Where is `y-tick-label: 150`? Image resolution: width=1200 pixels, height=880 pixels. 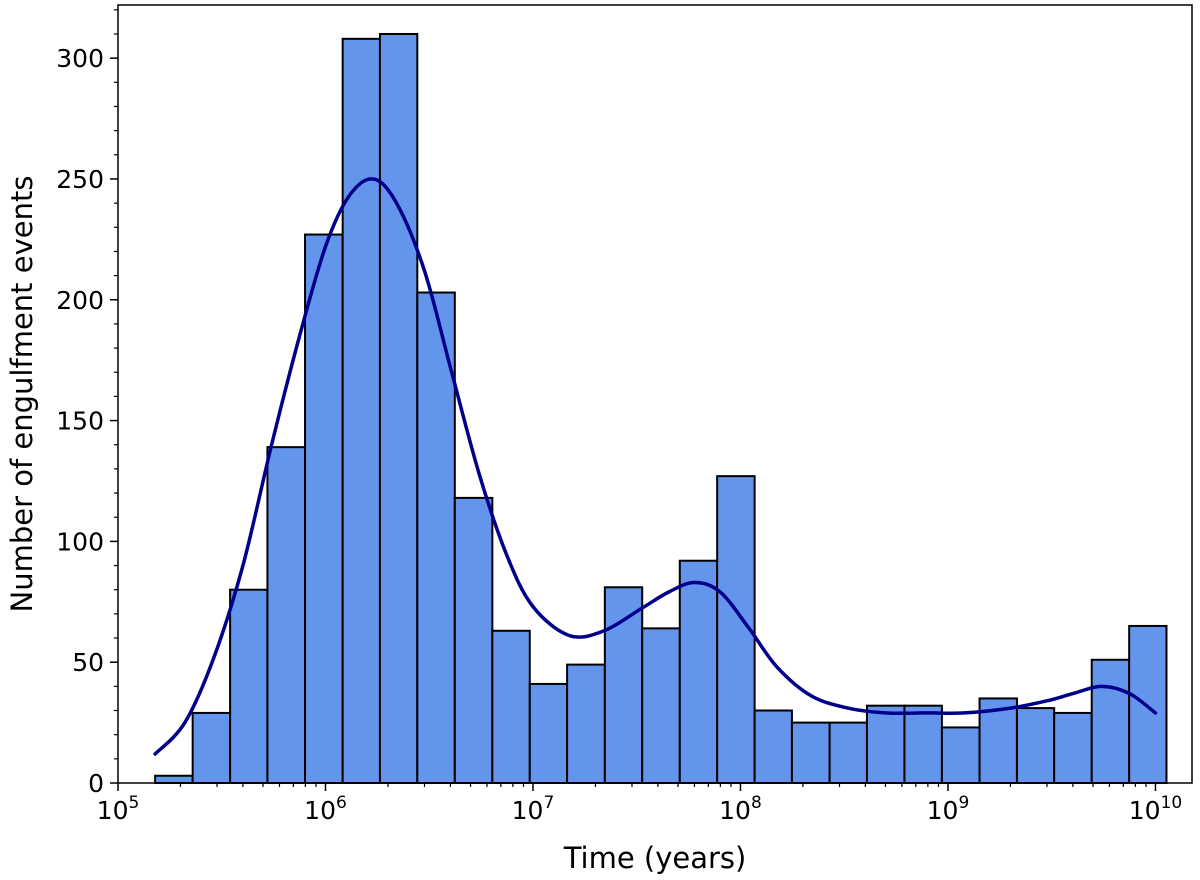 y-tick-label: 150 is located at coordinates (80, 421).